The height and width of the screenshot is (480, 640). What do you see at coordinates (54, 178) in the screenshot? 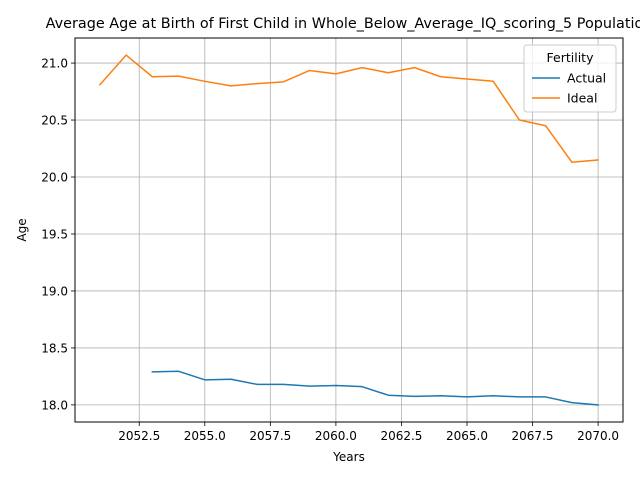
I see `y-tick-label: 20.0` at bounding box center [54, 178].